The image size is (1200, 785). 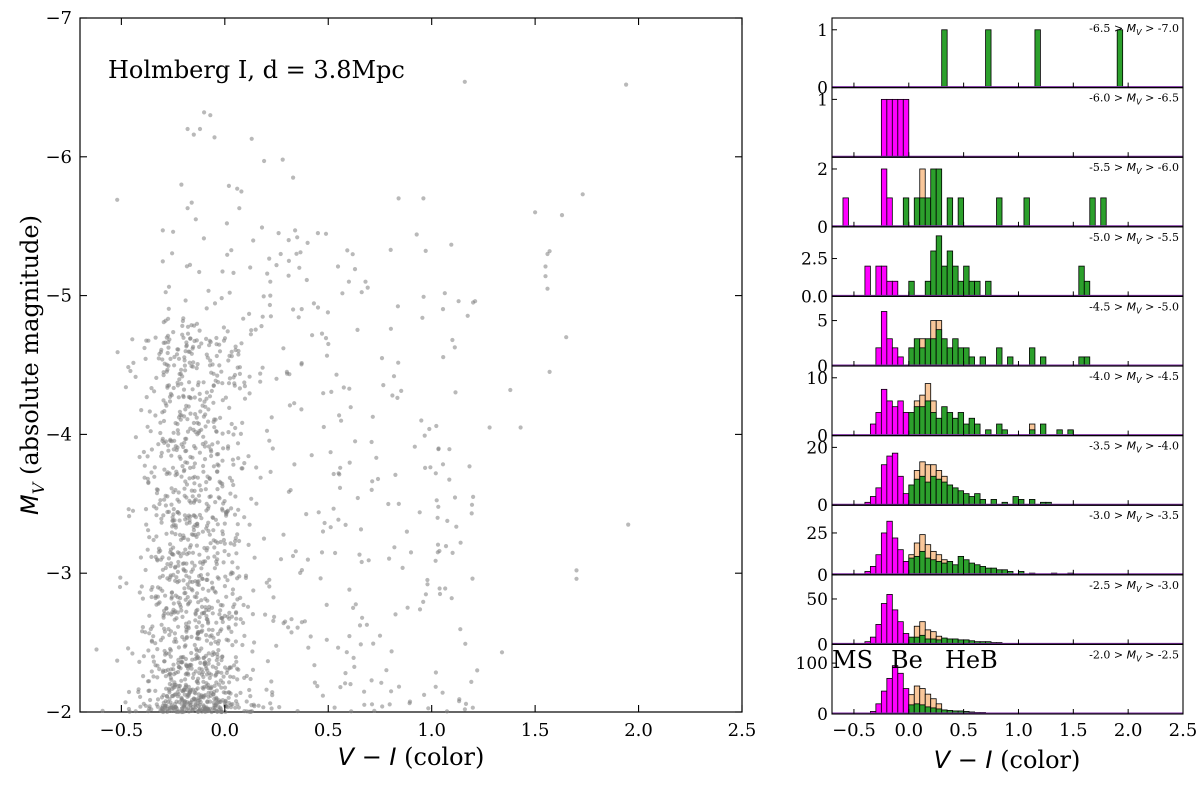 What do you see at coordinates (1073, 730) in the screenshot?
I see `hist-x-tick-label: 1.5` at bounding box center [1073, 730].